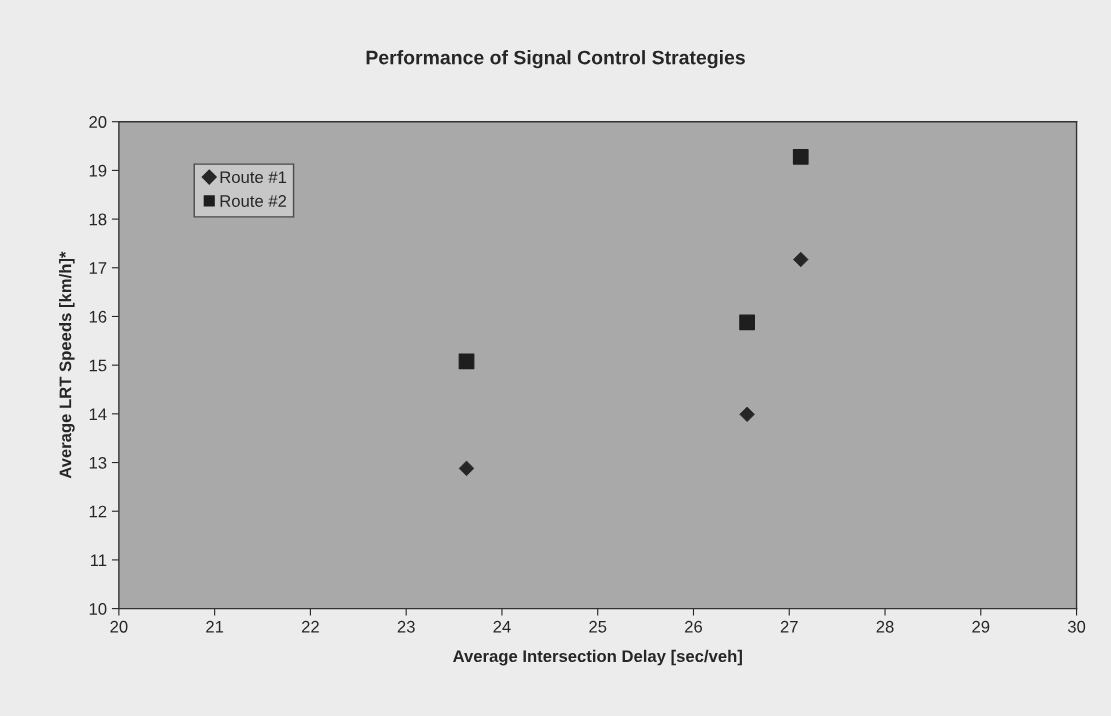 This screenshot has height=716, width=1111. Describe the element at coordinates (789, 626) in the screenshot. I see `x-tick-label: 27` at that location.